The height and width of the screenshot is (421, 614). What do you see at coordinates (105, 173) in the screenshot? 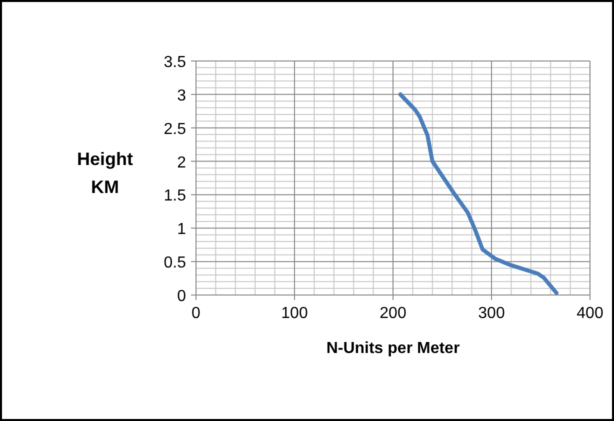
I see `y-axis-title: Height KM` at bounding box center [105, 173].